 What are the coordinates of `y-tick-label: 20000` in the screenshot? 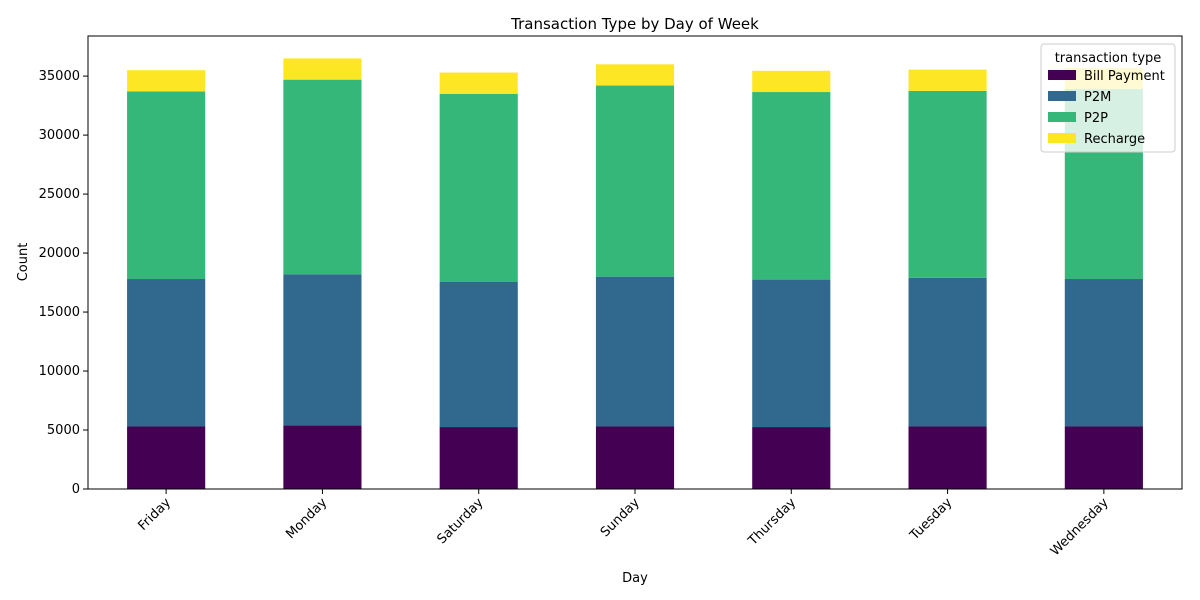 It's located at (59, 253).